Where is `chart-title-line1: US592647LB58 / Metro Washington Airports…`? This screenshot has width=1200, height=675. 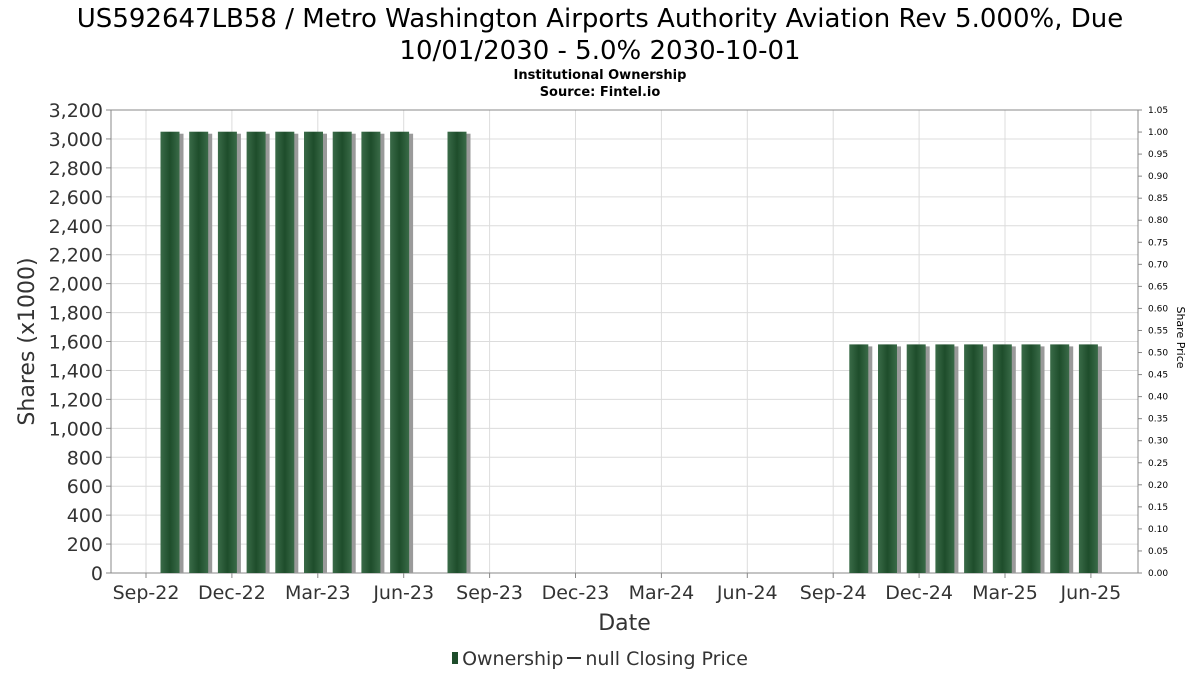 chart-title-line1: US592647LB58 / Metro Washington Airports… is located at coordinates (600, 19).